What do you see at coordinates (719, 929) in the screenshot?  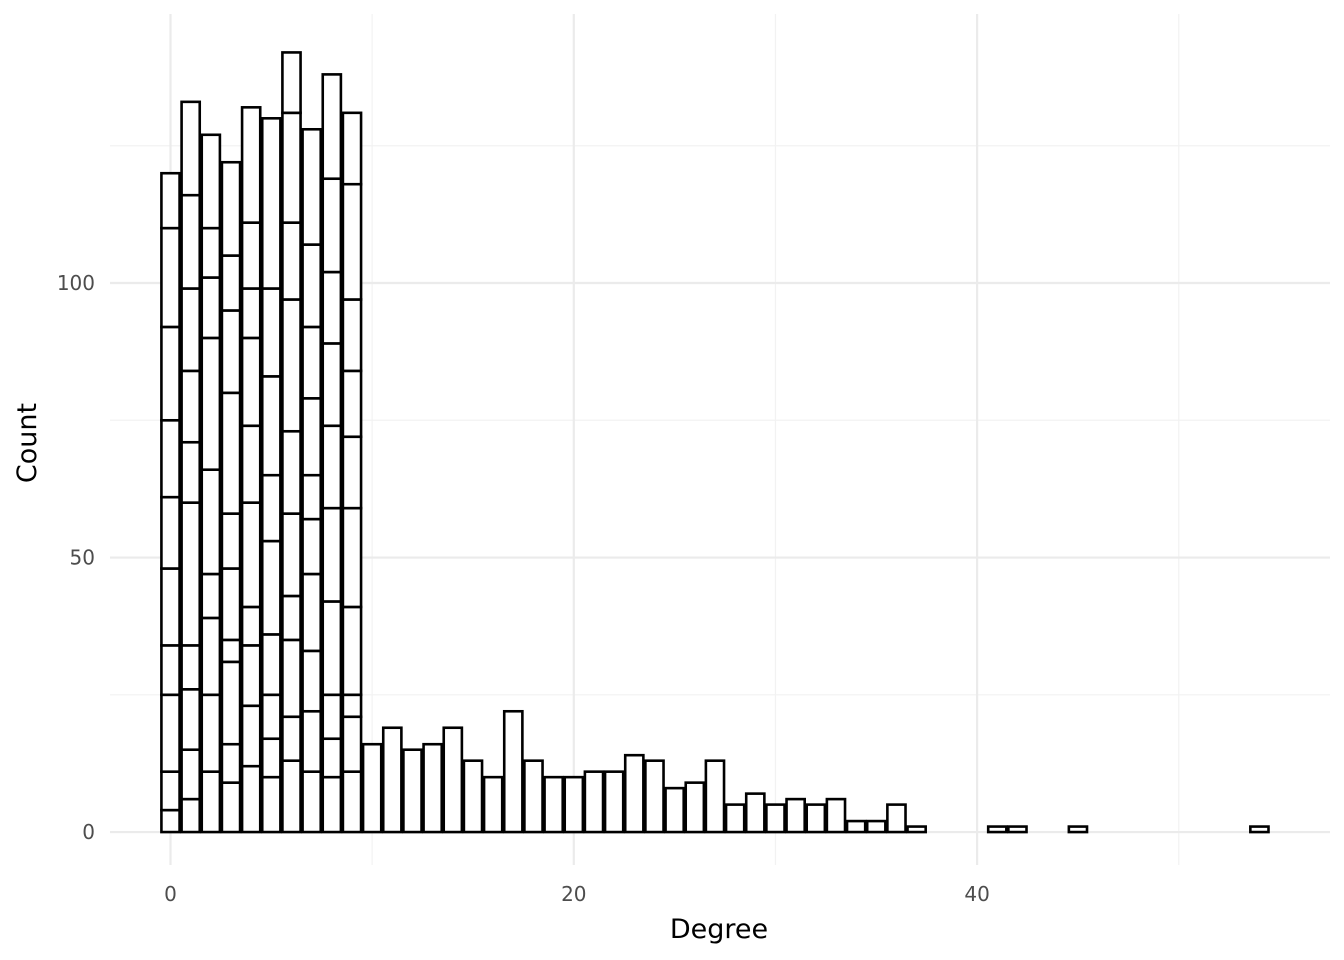 I see `x-axis-title: Degree` at bounding box center [719, 929].